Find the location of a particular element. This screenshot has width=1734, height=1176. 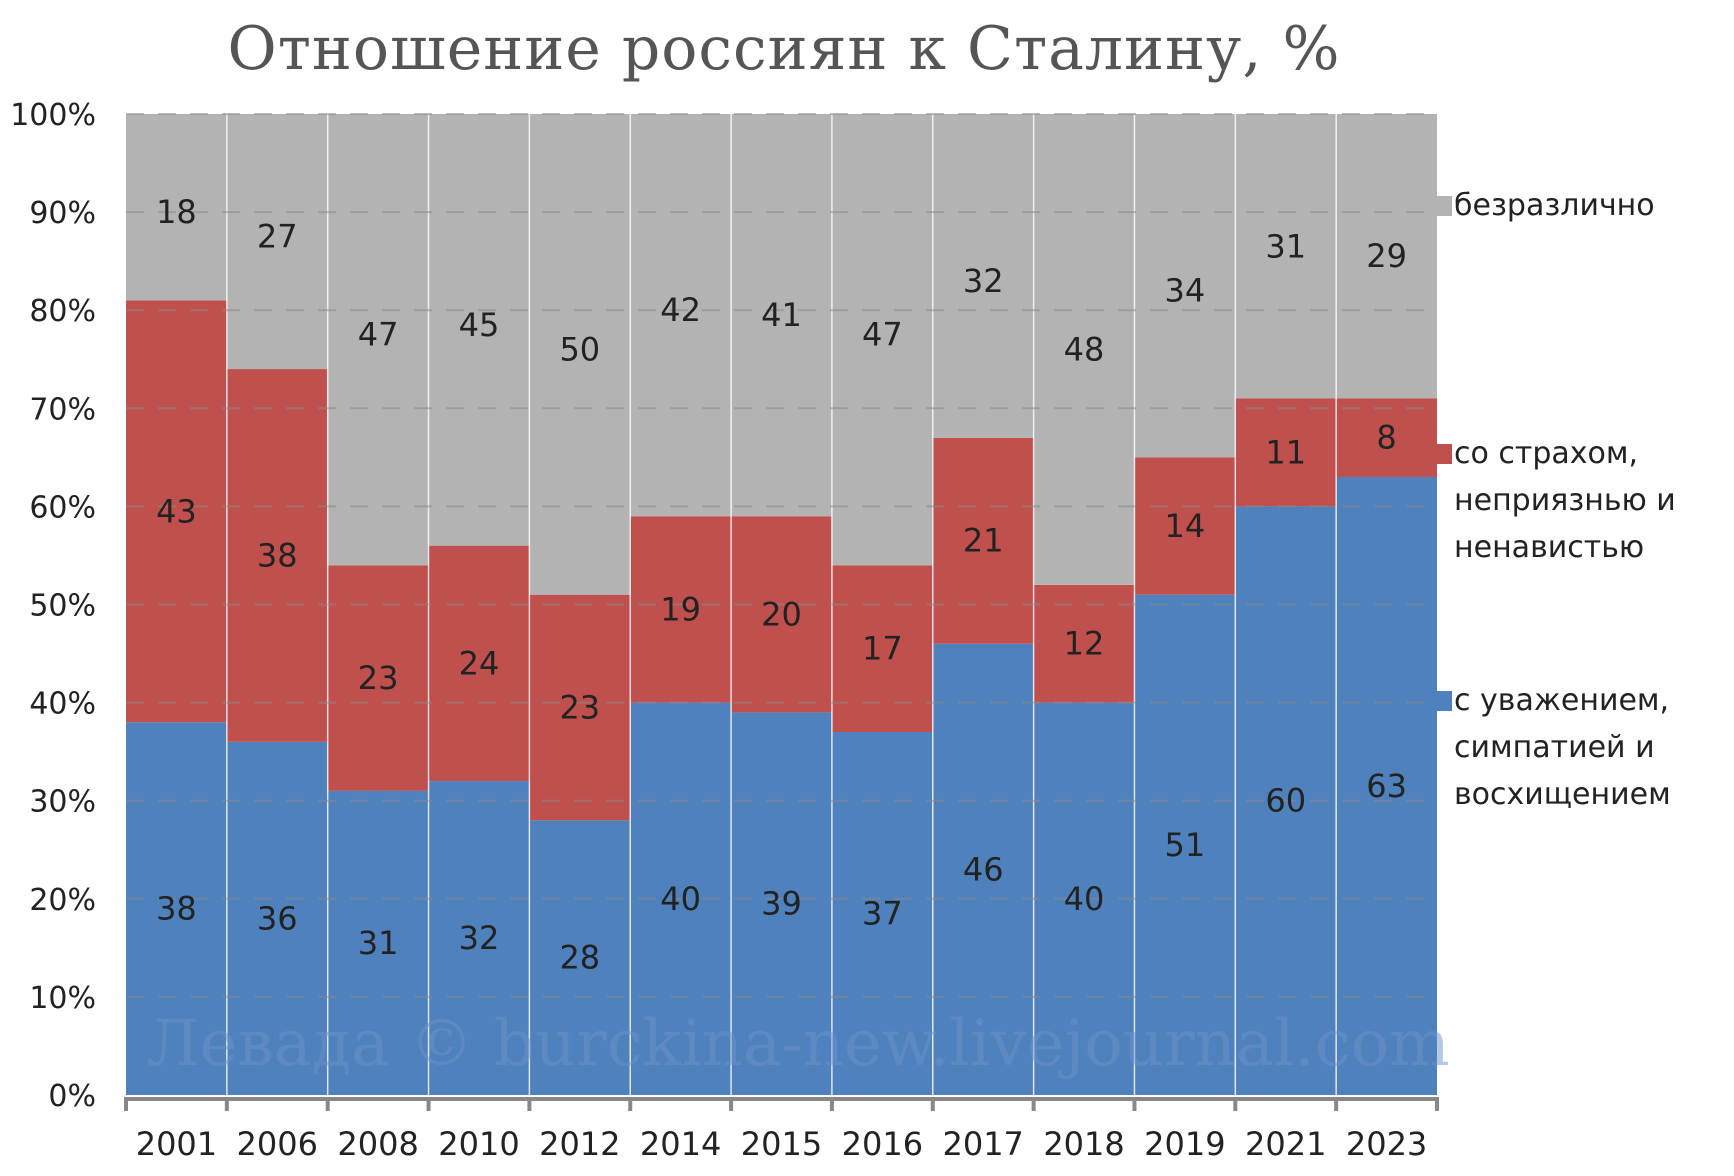

data-label: 18 is located at coordinates (176, 212).